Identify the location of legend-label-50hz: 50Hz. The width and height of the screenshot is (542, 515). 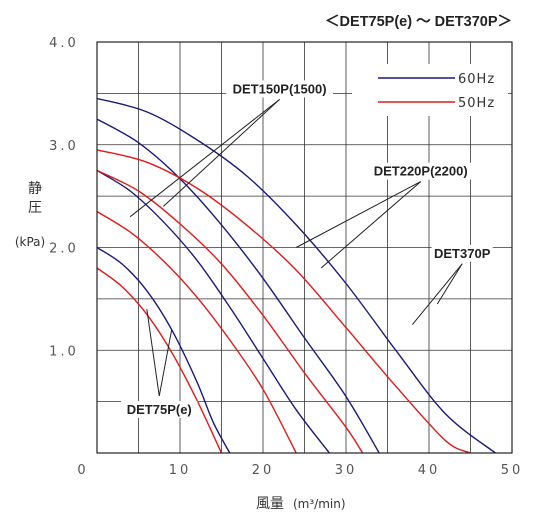
(476, 103).